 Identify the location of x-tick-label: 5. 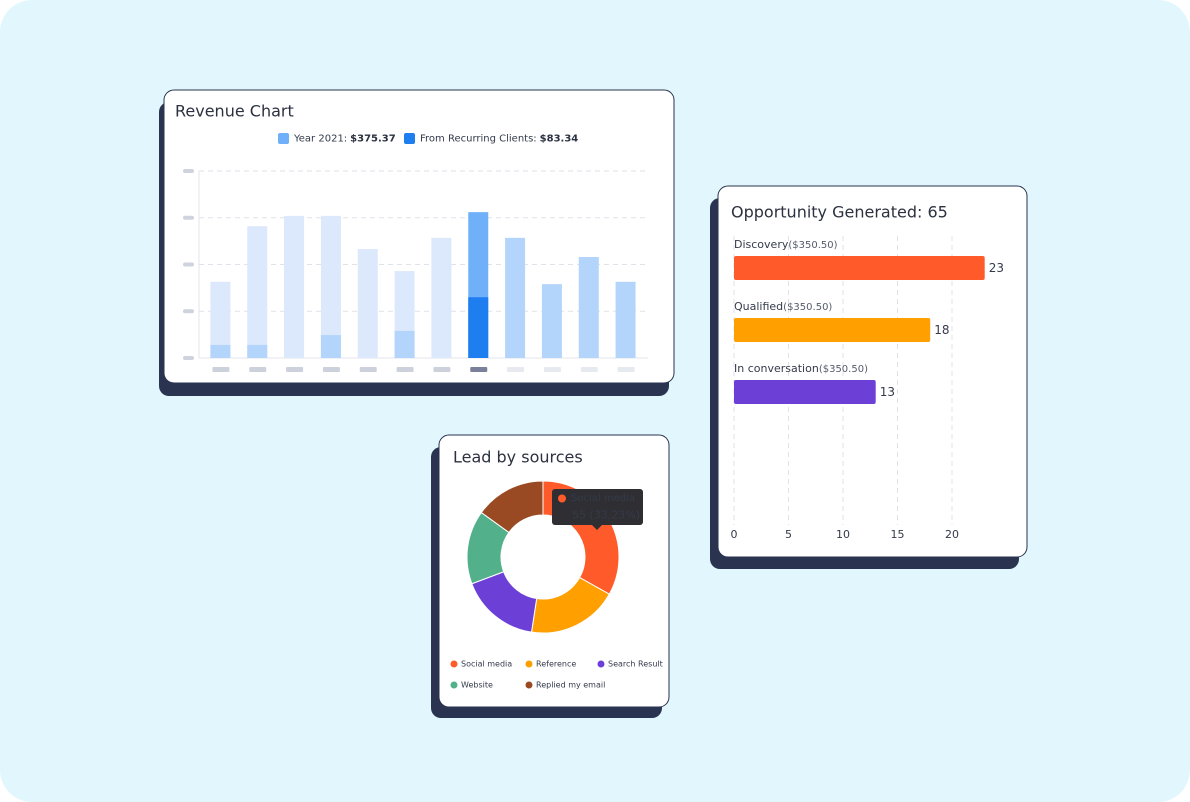
(788, 534).